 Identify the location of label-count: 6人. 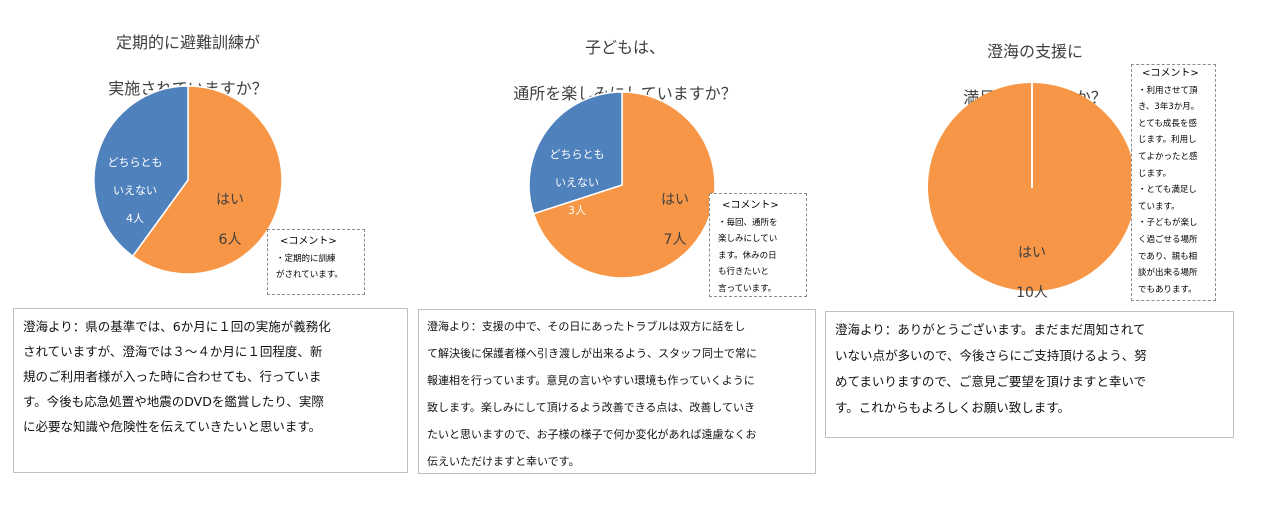
(230, 240).